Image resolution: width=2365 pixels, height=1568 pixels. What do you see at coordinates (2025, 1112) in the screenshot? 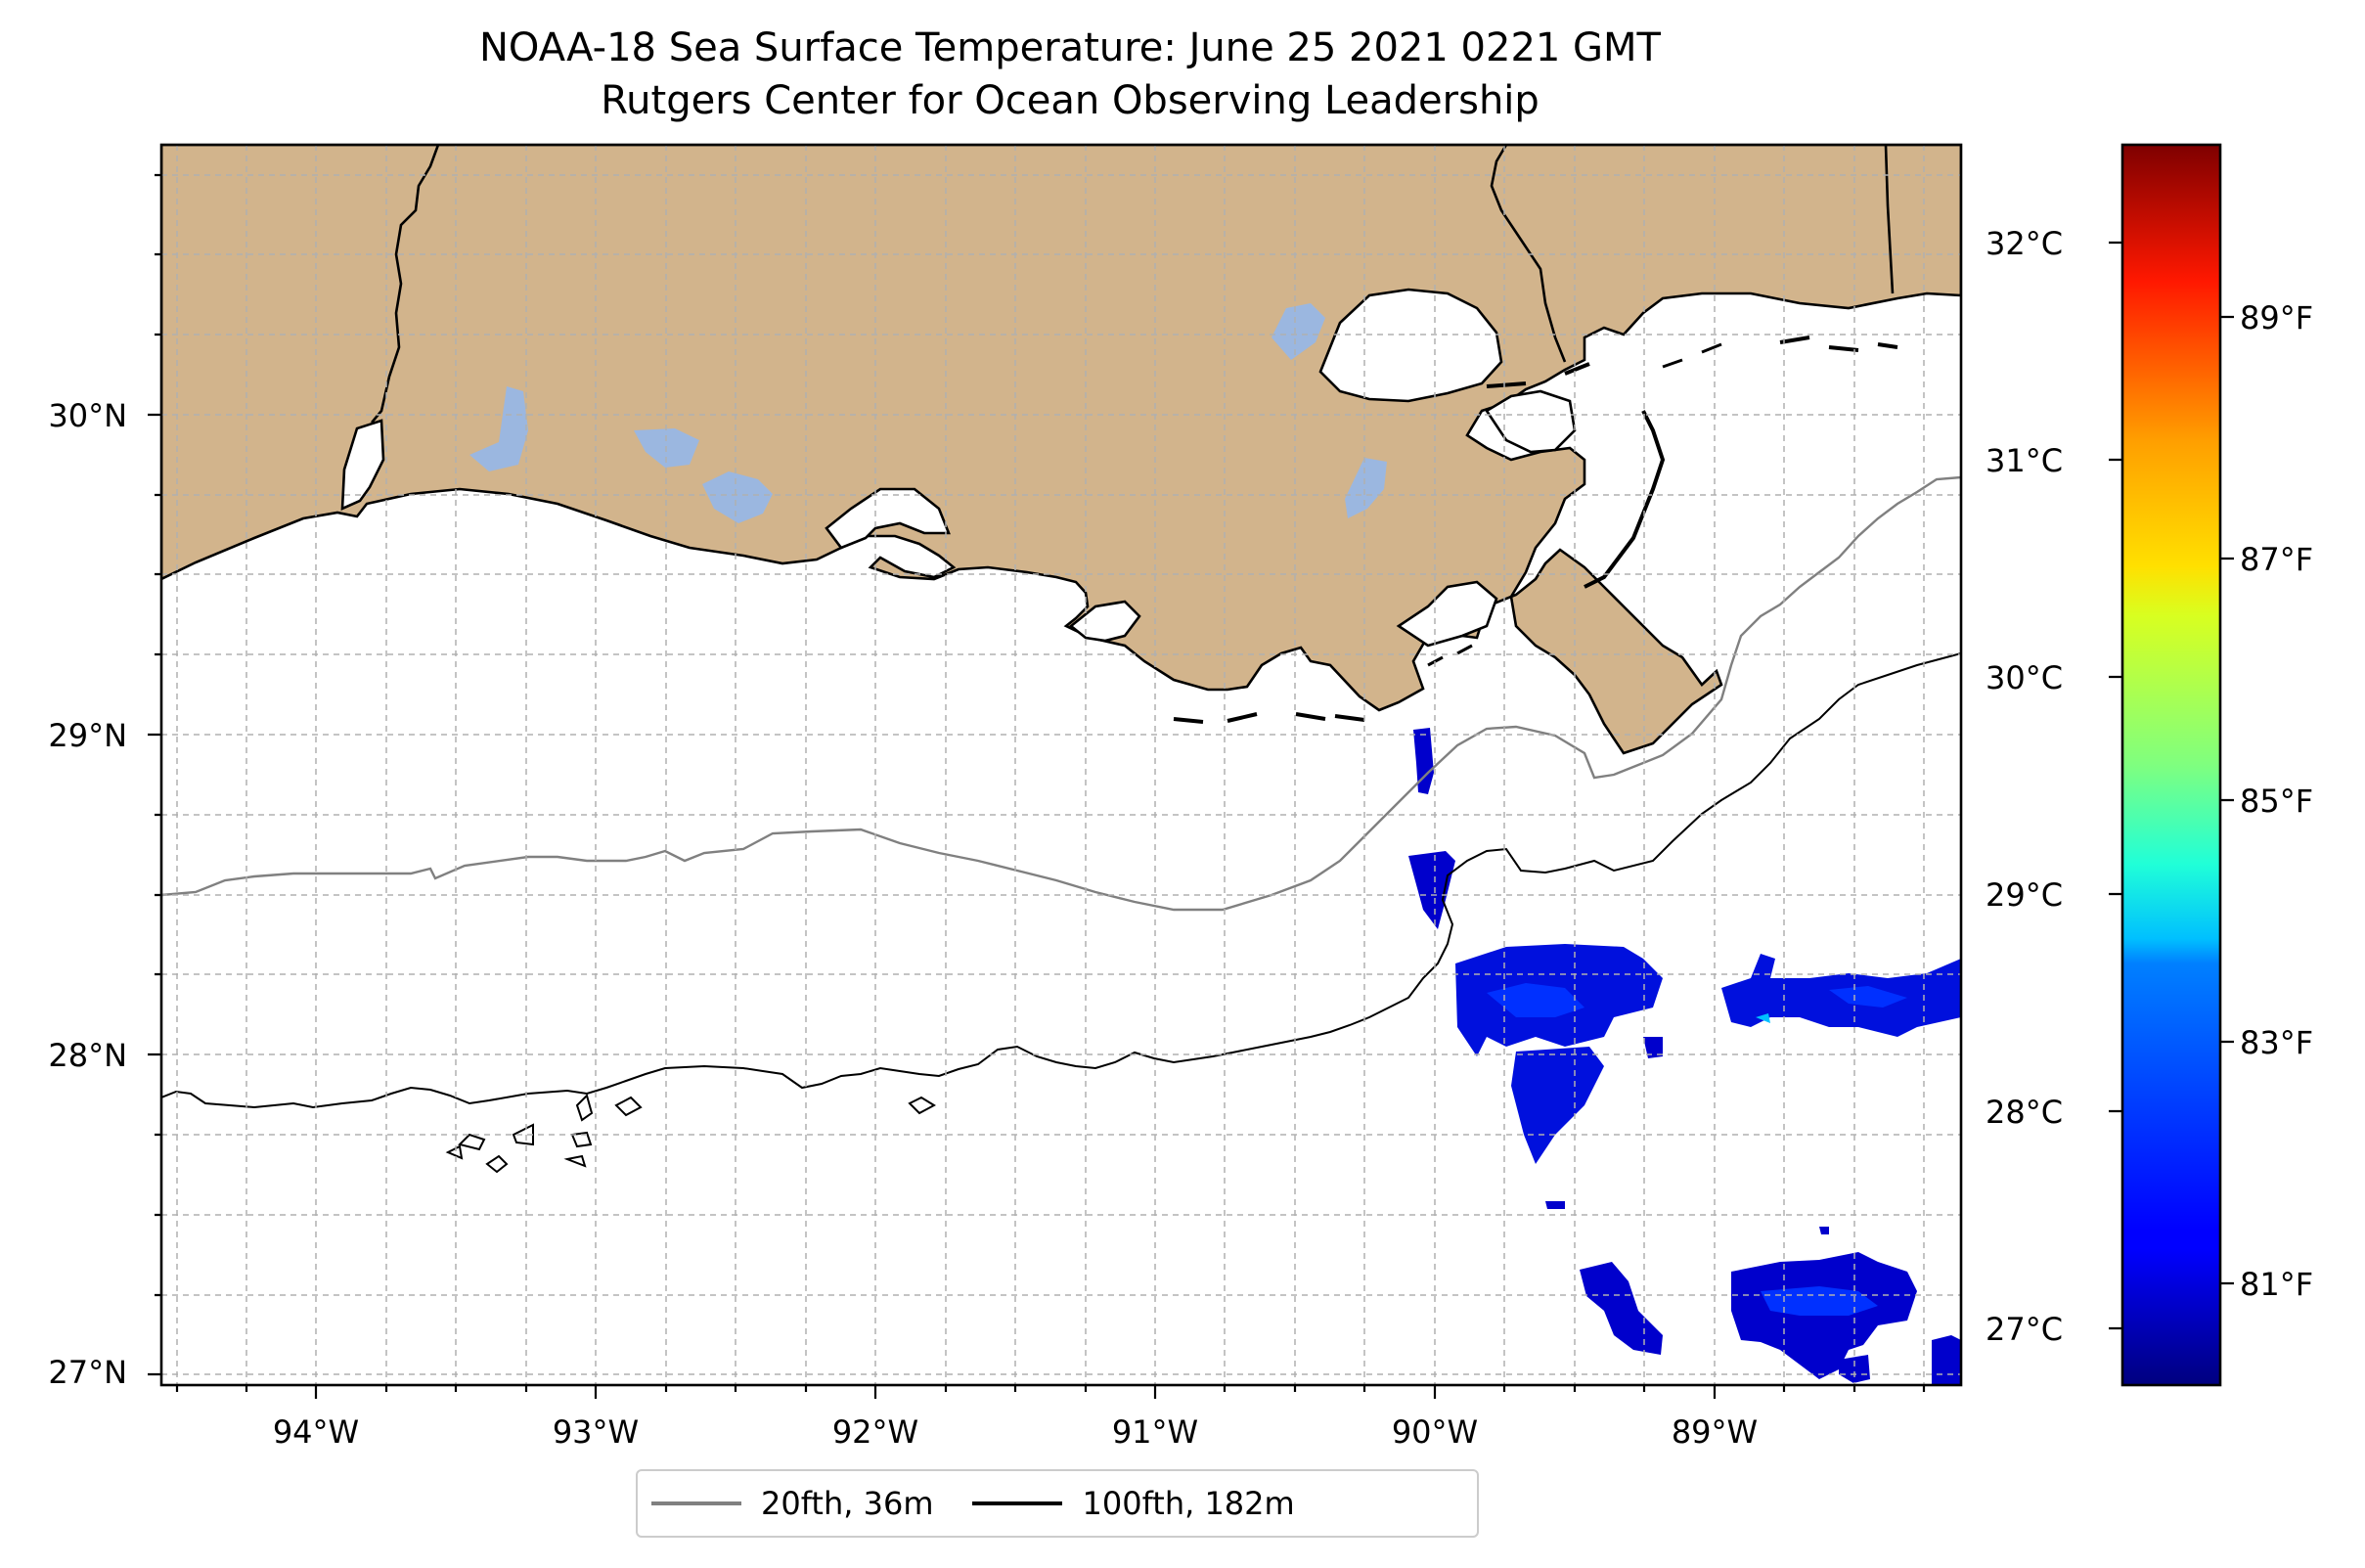
I see `colorbar-celsius-label: 28°C` at bounding box center [2025, 1112].